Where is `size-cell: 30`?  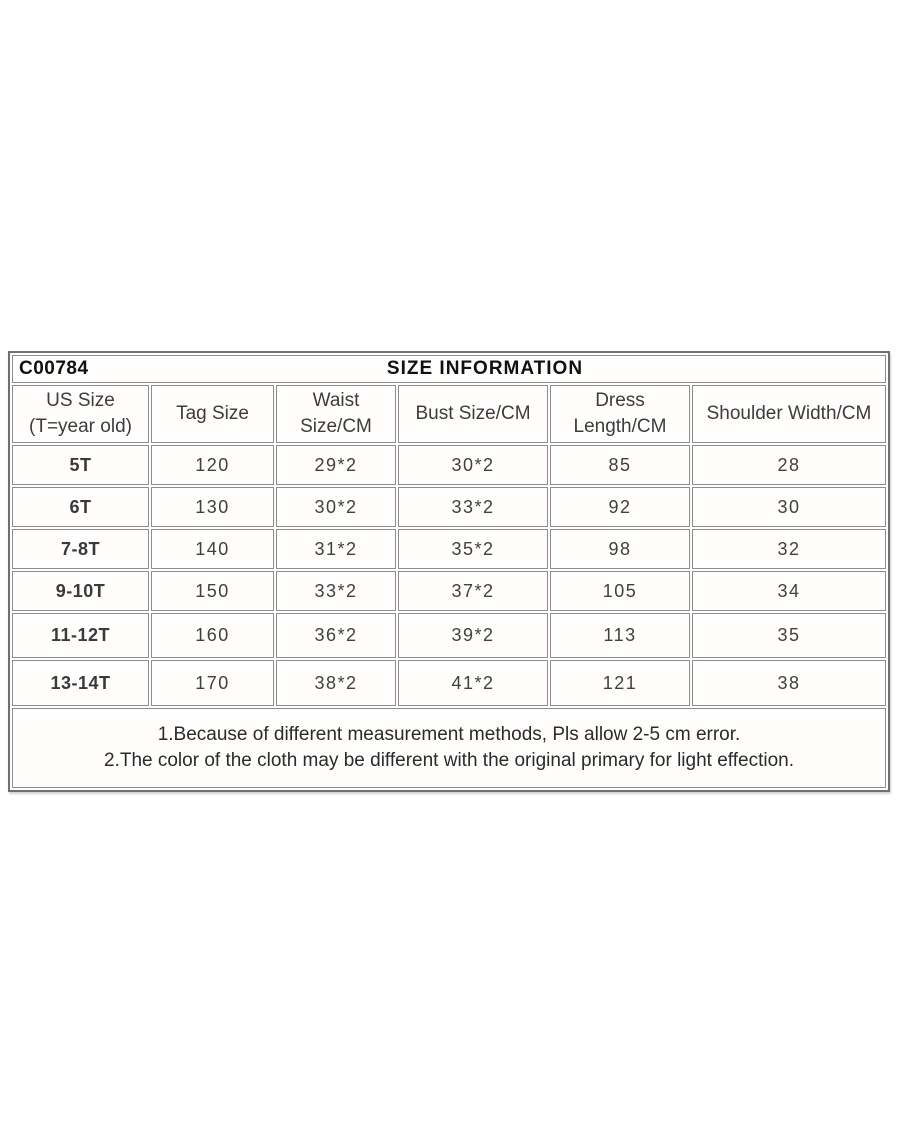
size-cell: 30 is located at coordinates (789, 507).